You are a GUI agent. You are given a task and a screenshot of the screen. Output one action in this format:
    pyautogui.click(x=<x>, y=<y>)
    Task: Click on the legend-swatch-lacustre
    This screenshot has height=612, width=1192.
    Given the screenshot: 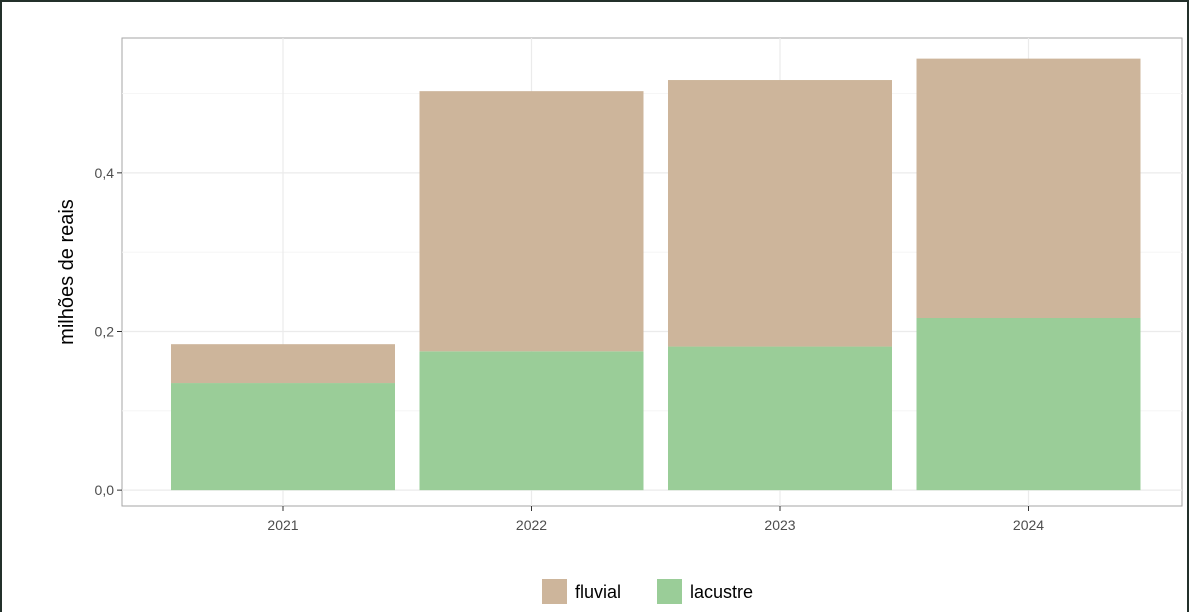 What is the action you would take?
    pyautogui.click(x=669, y=591)
    